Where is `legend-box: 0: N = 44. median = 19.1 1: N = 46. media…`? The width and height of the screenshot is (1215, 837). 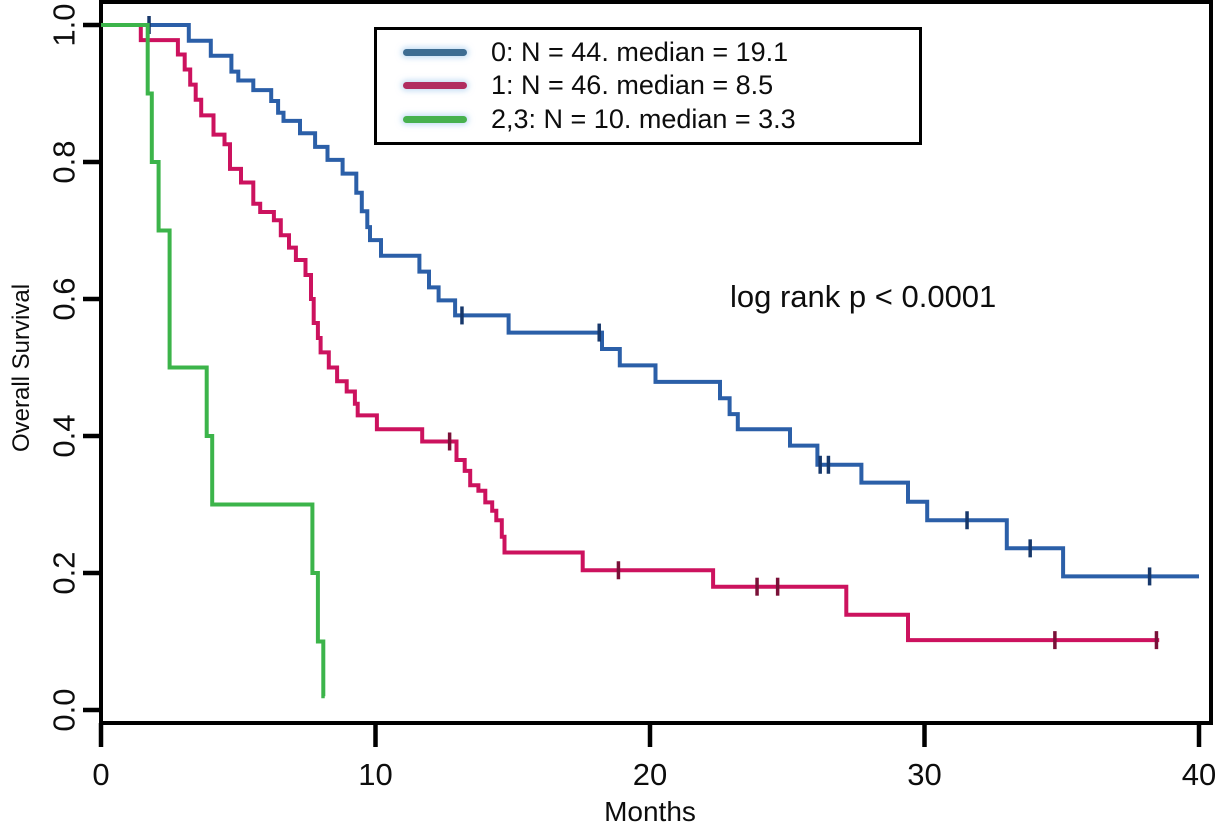
legend-box: 0: N = 44. median = 19.1 1: N = 46. media… is located at coordinates (648, 86).